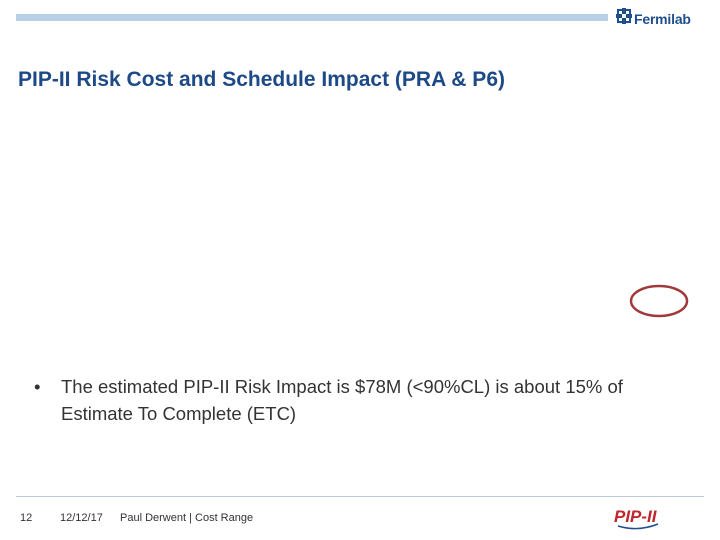 This screenshot has width=720, height=540. I want to click on footer-author: Paul Derwent | Cost Range, so click(187, 518).